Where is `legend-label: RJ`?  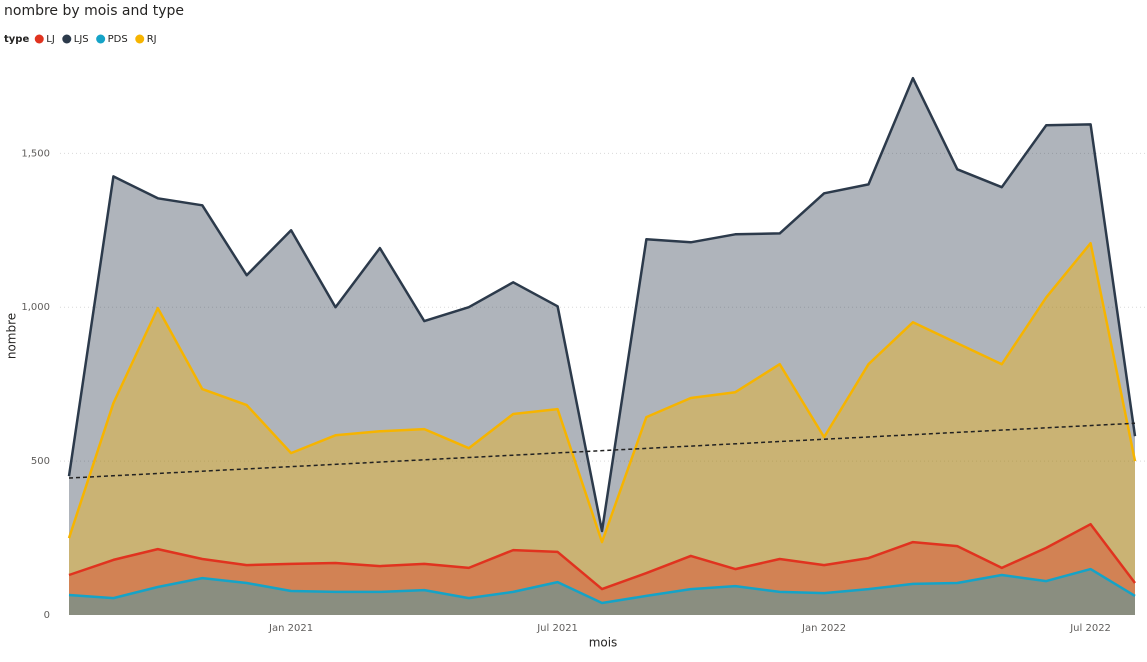
legend-label: RJ is located at coordinates (152, 39).